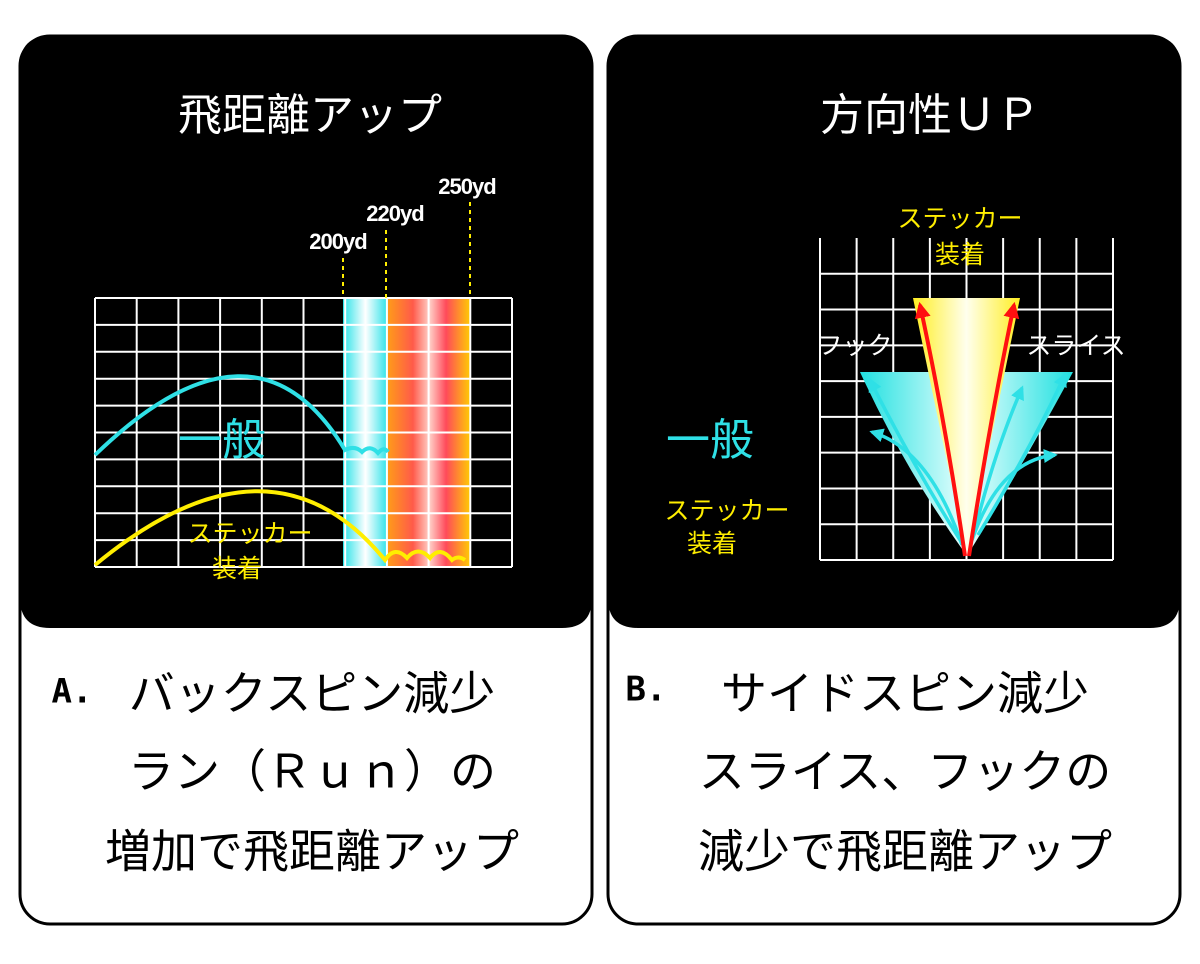 Image resolution: width=1200 pixels, height=964 pixels. I want to click on sticker-trajectory, so click(280, 528).